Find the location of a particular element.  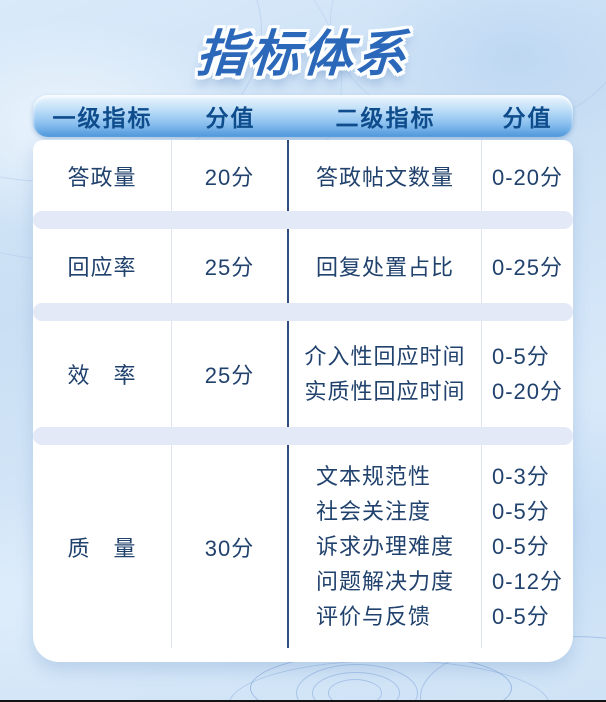

page-title: 指标体系 is located at coordinates (302, 54).